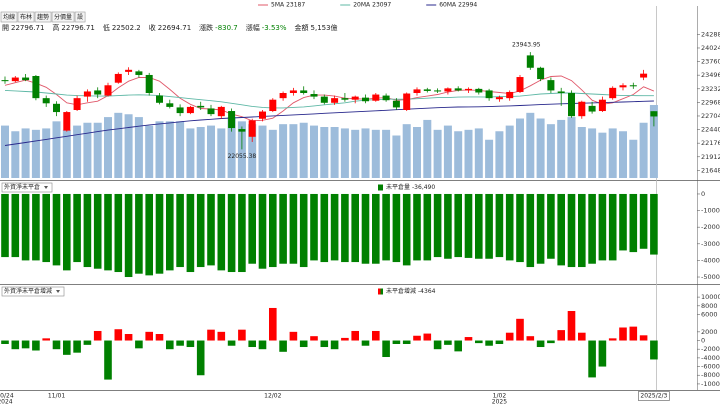 This screenshot has height=404, width=720. I want to click on y-tick-label: -6000, so click(710, 367).